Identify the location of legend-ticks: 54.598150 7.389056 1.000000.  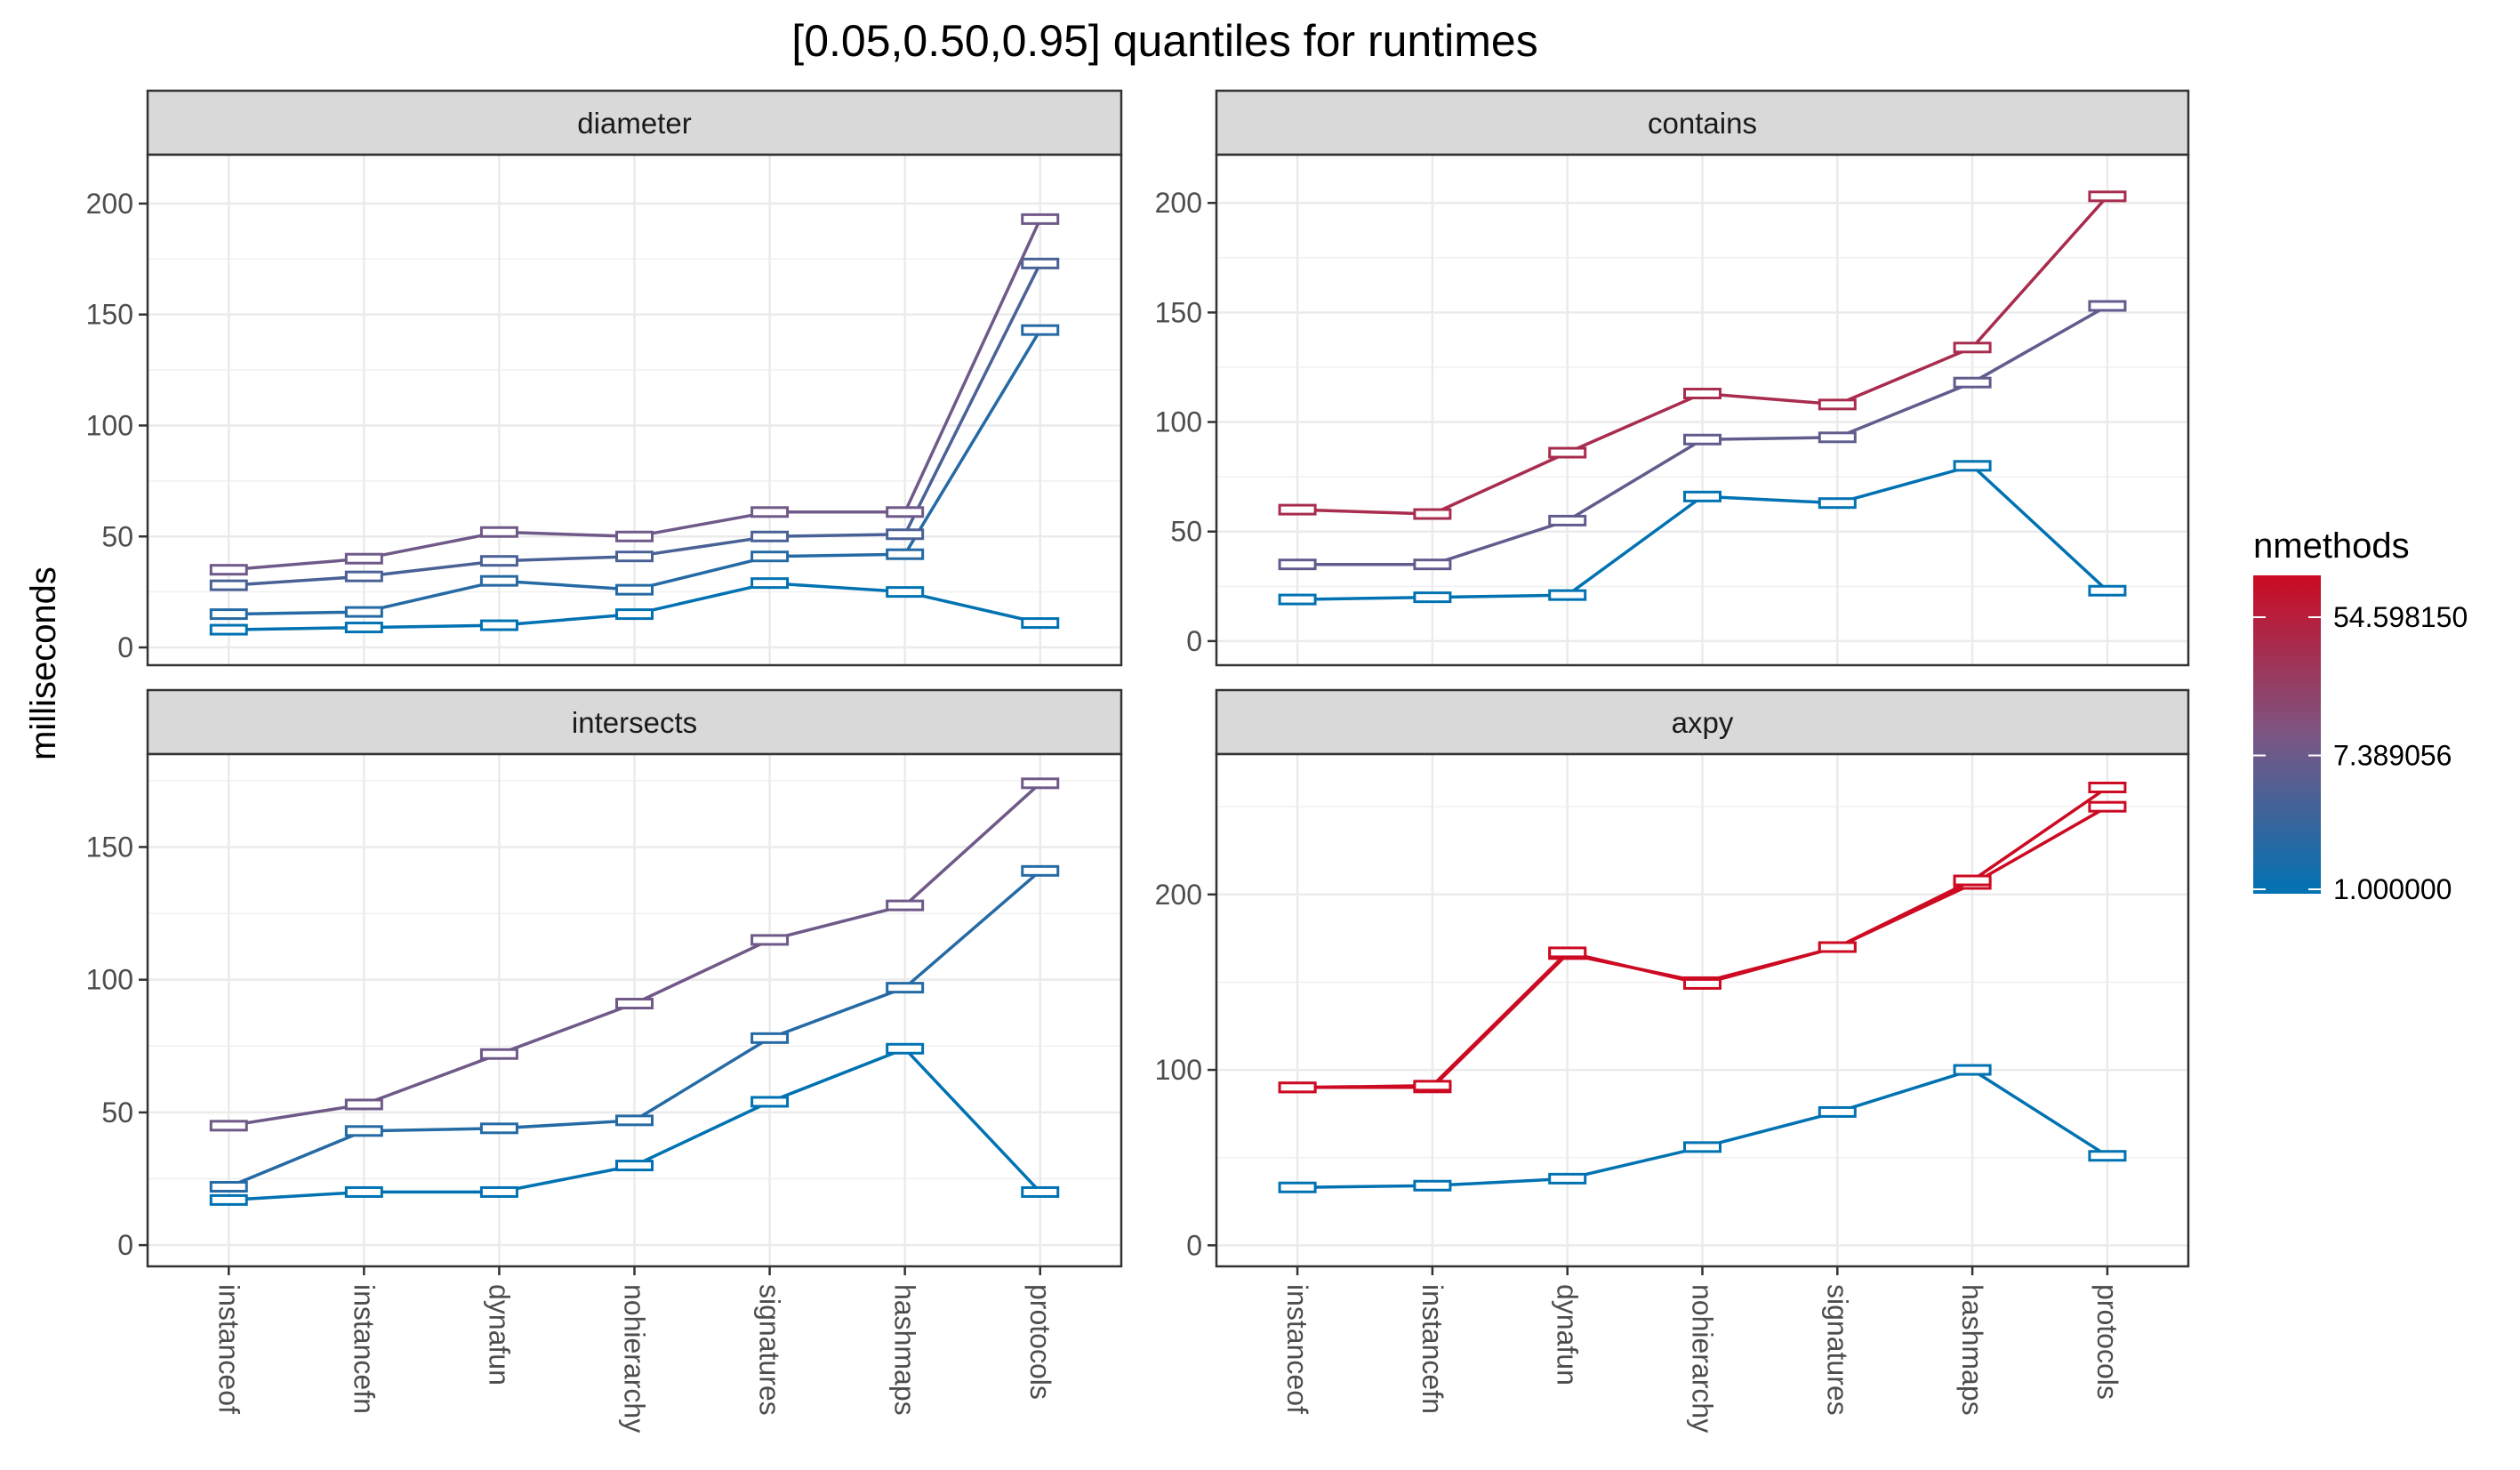
(2360, 753).